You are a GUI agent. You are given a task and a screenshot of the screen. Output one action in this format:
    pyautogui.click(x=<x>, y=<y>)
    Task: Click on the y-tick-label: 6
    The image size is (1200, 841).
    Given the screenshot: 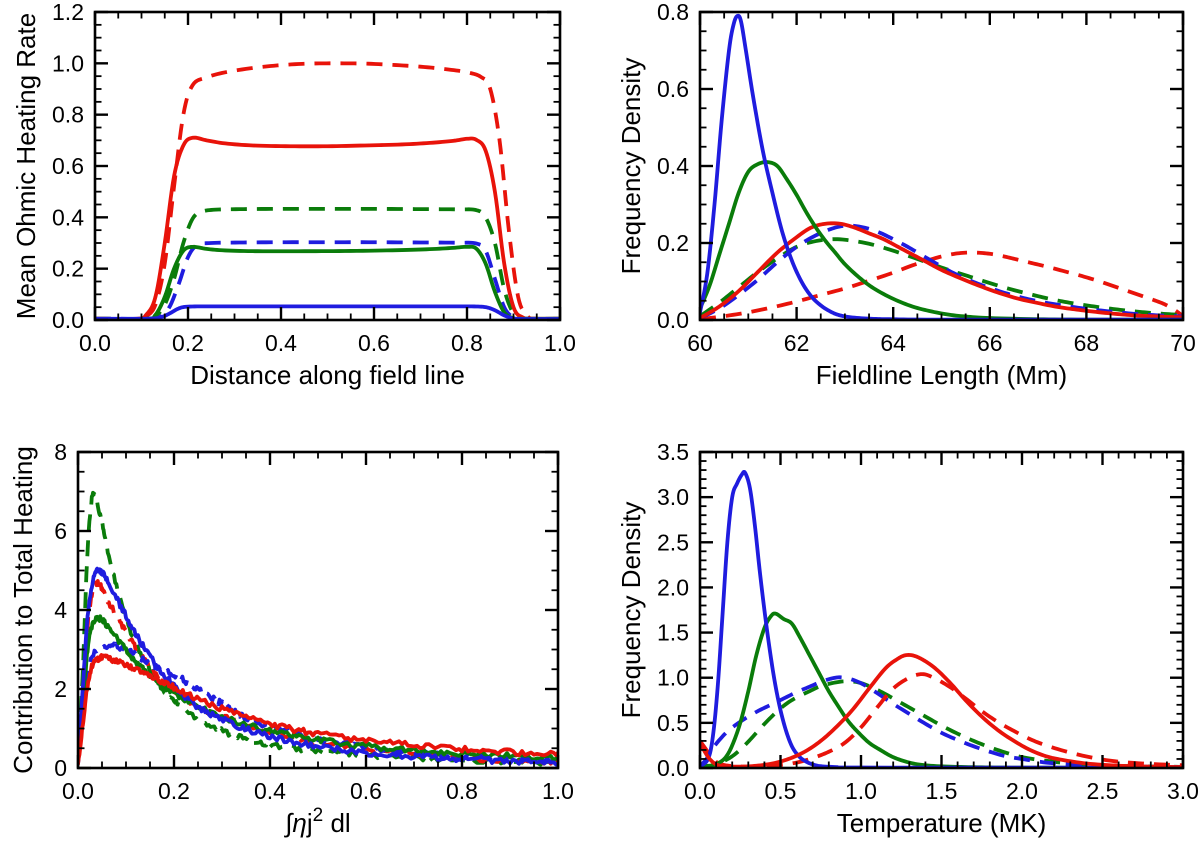 What is the action you would take?
    pyautogui.click(x=60, y=531)
    